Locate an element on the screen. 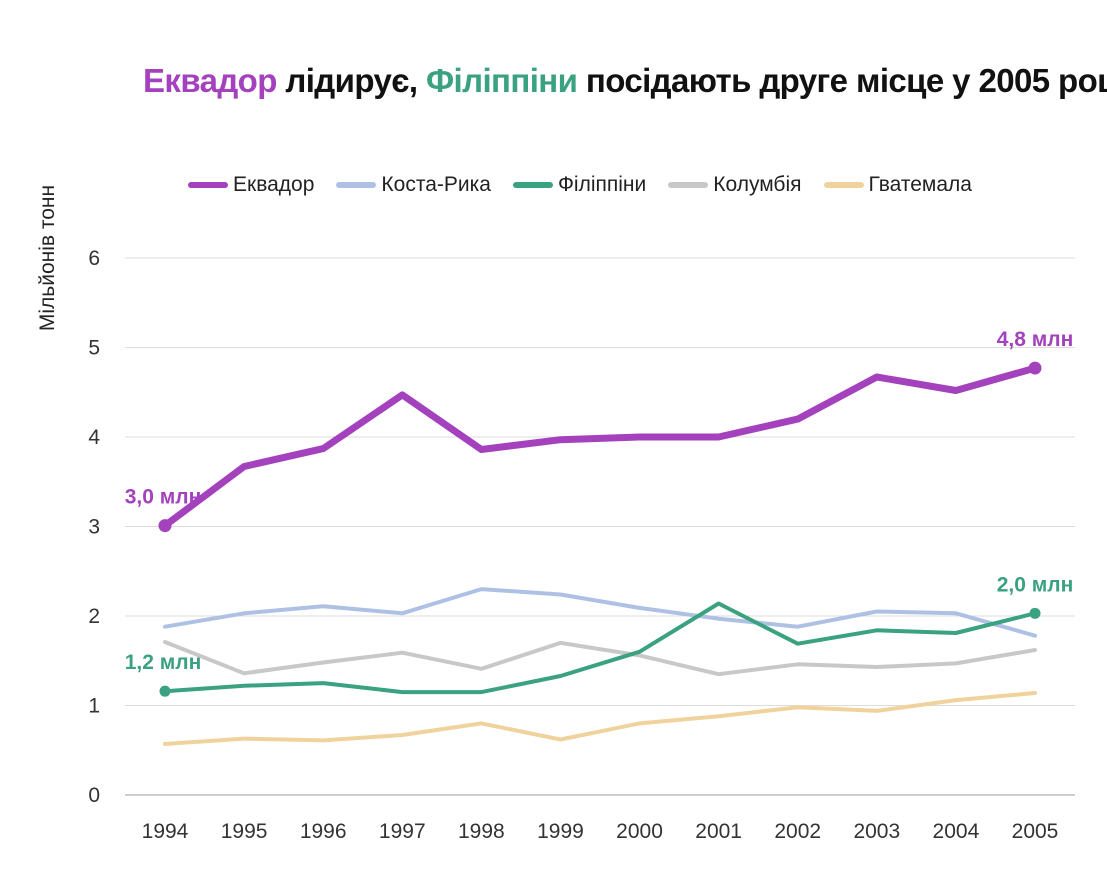  legend-label: Гватемала is located at coordinates (920, 184).